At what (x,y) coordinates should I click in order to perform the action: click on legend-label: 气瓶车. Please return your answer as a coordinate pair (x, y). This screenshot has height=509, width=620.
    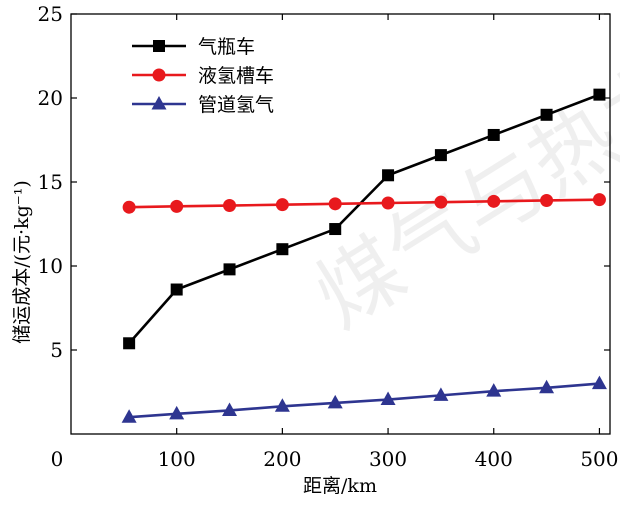
    Looking at the image, I should click on (226, 47).